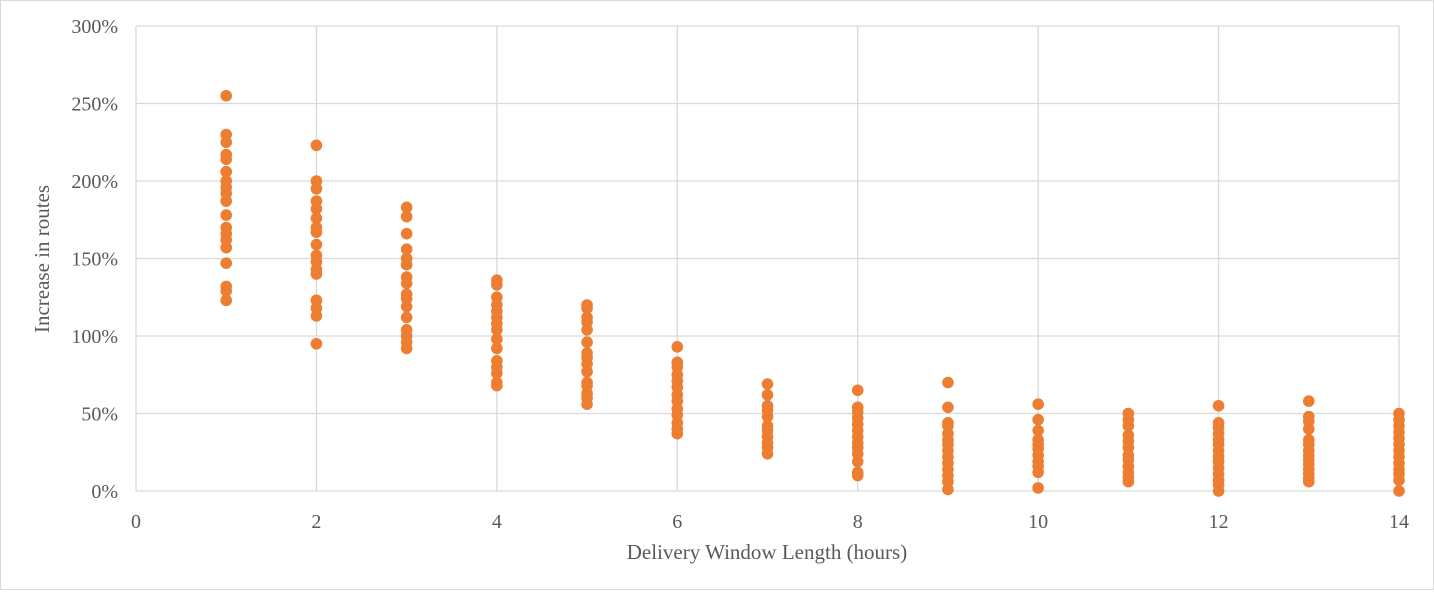  Describe the element at coordinates (94, 182) in the screenshot. I see `y-tick-label: 200%` at that location.